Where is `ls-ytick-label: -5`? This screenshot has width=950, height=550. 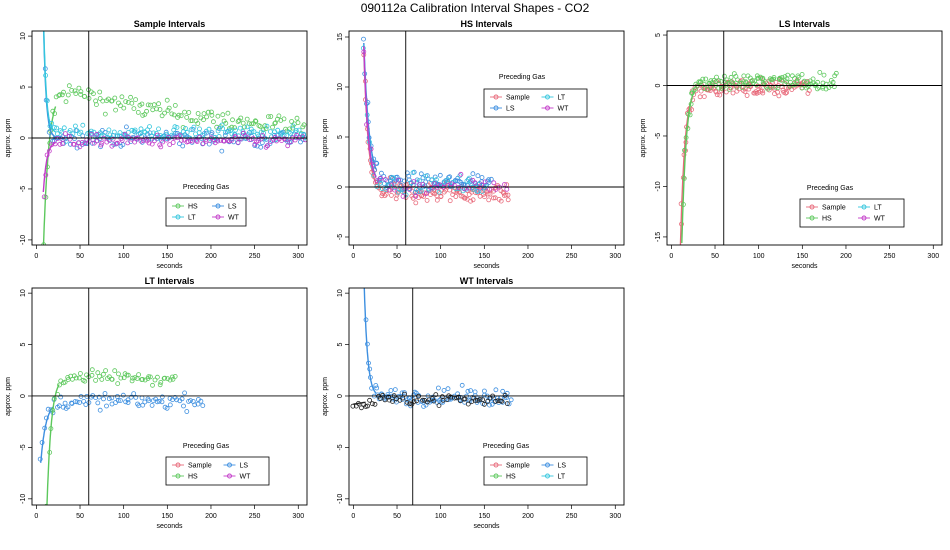 ls-ytick-label: -5 is located at coordinates (658, 136).